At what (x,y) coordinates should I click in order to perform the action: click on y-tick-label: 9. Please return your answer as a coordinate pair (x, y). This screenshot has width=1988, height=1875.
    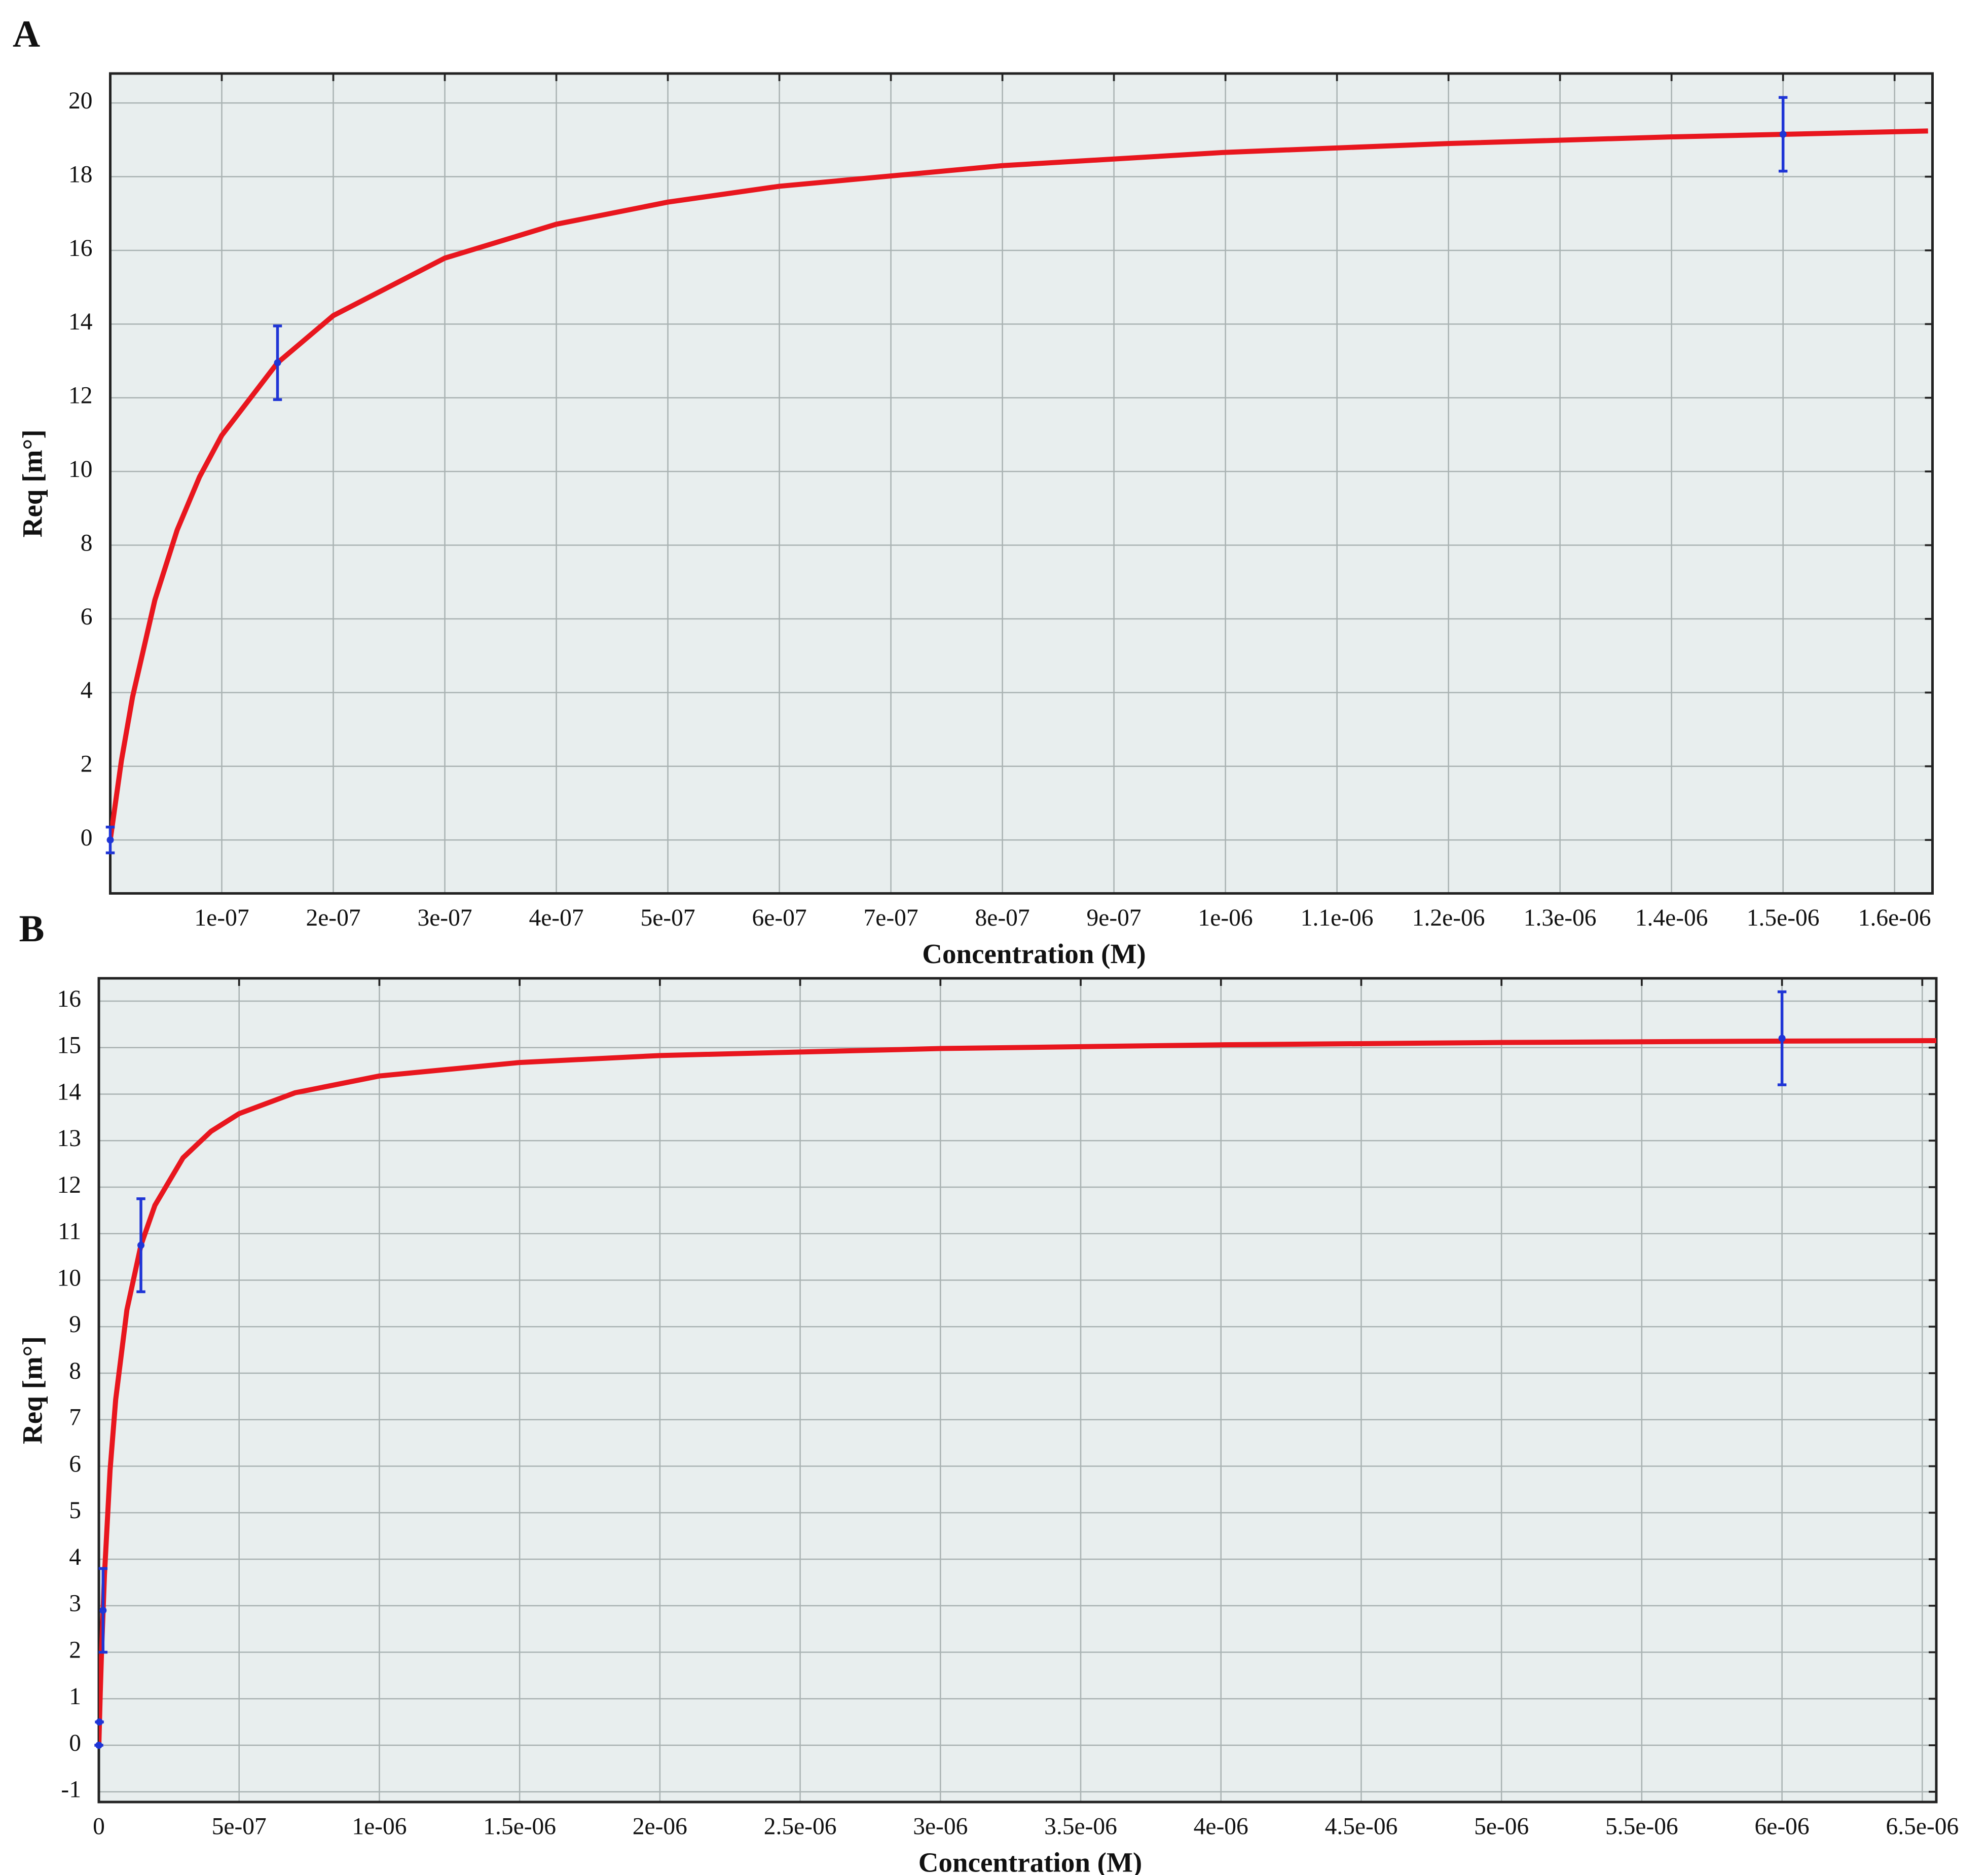
    Looking at the image, I should click on (75, 1324).